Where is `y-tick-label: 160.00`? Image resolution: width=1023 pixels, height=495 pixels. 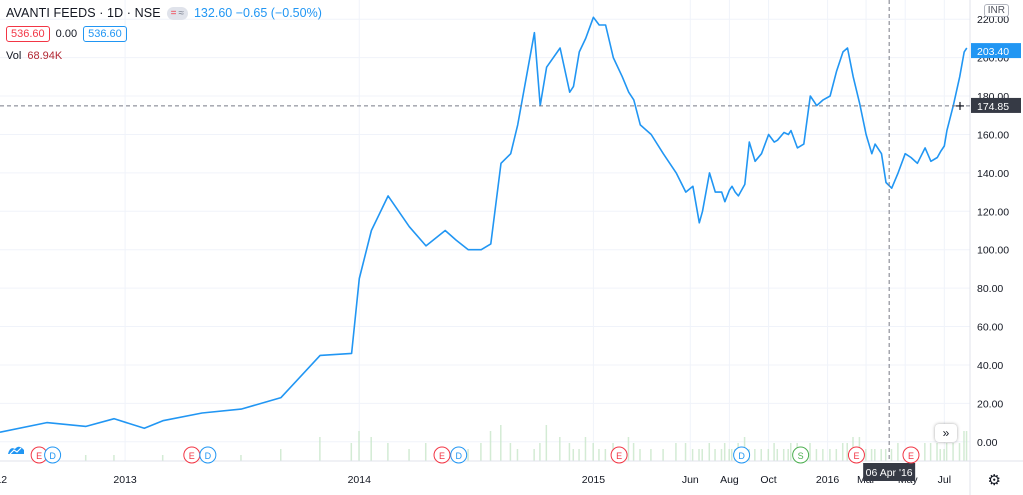 y-tick-label: 160.00 is located at coordinates (993, 135).